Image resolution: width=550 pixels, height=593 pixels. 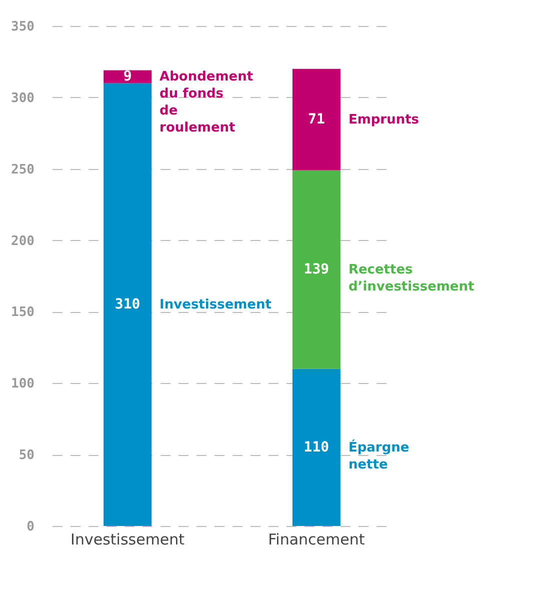 I want to click on y-tick-label: 0, so click(x=30, y=527).